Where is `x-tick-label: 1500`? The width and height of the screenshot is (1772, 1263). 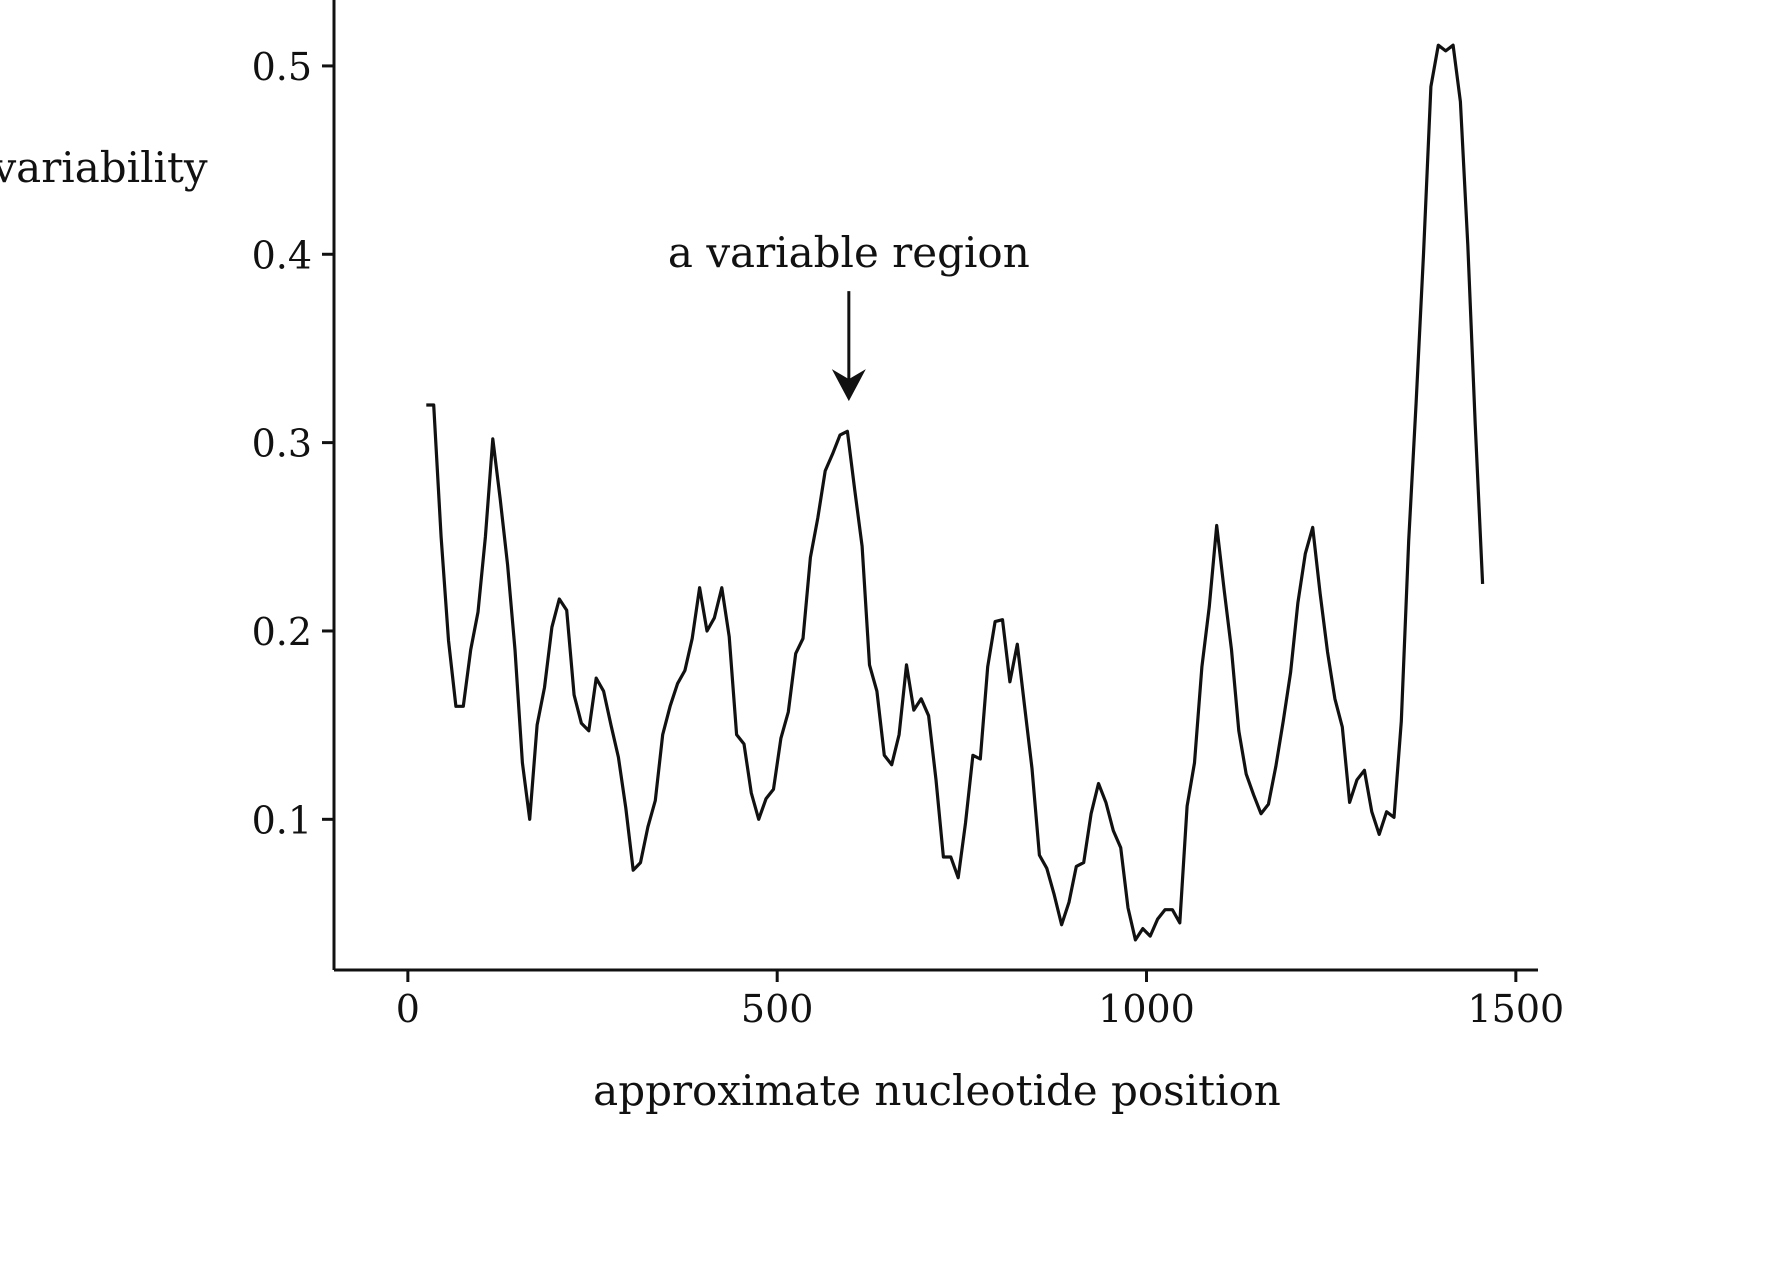
x-tick-label: 1500 is located at coordinates (1515, 1009).